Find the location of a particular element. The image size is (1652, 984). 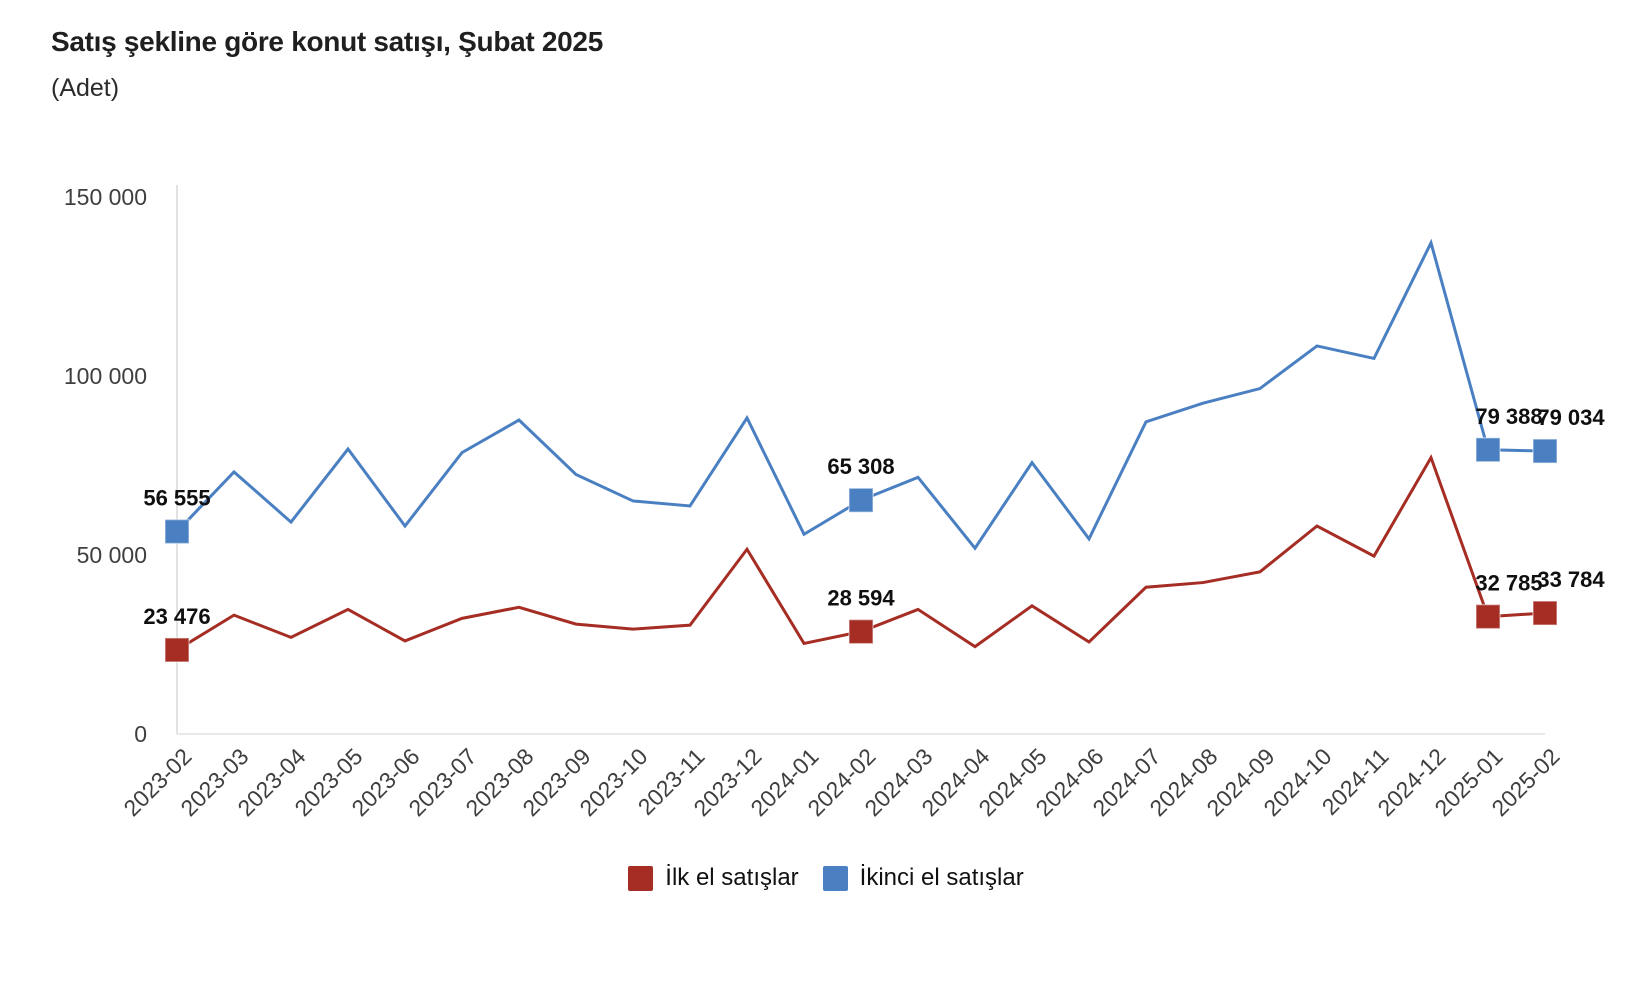

data-point-label: 79 034 is located at coordinates (1571, 417).